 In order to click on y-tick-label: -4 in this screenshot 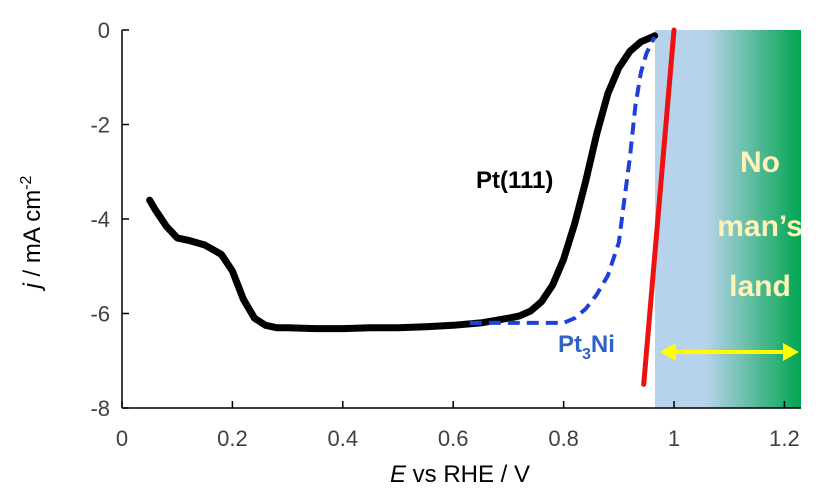, I will do `click(100, 219)`.